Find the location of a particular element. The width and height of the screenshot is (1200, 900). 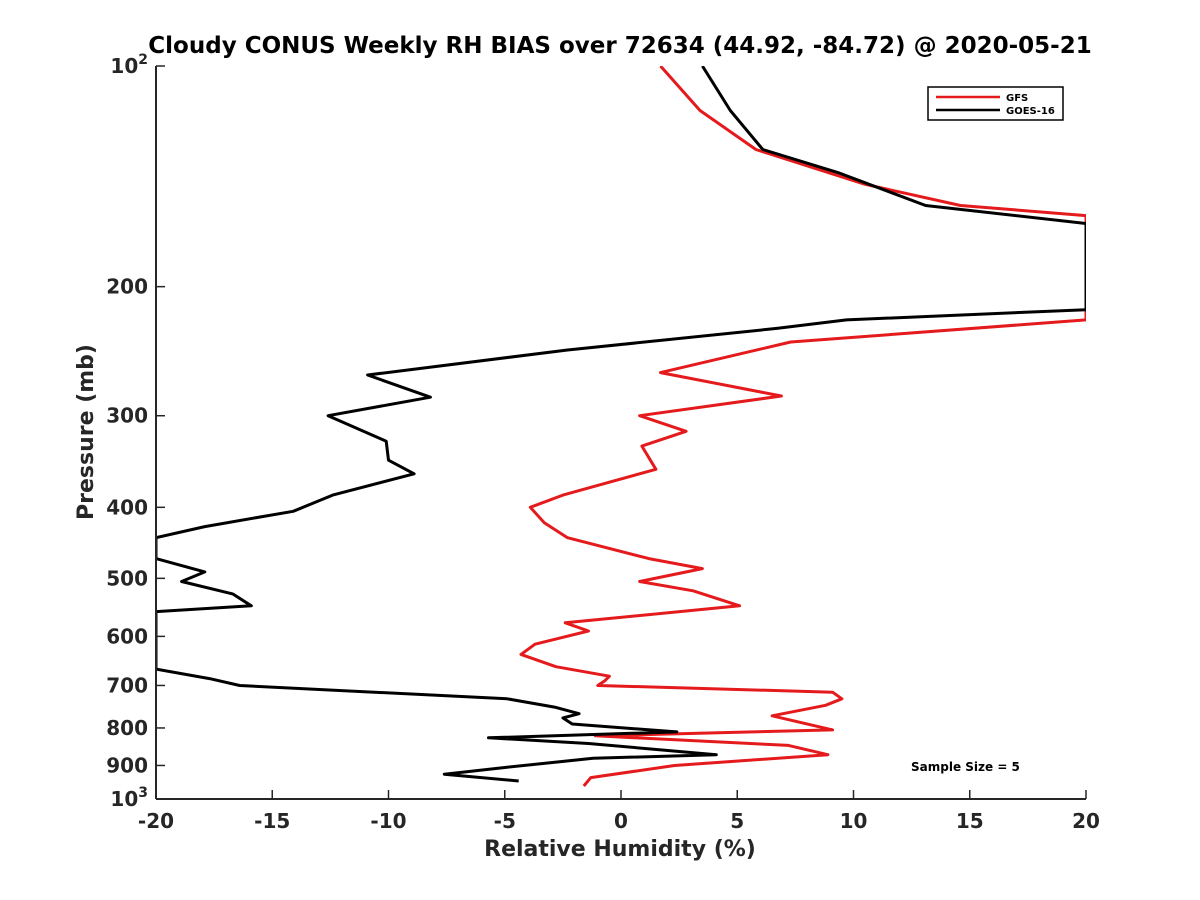

x-tick-label: 5 is located at coordinates (737, 821).